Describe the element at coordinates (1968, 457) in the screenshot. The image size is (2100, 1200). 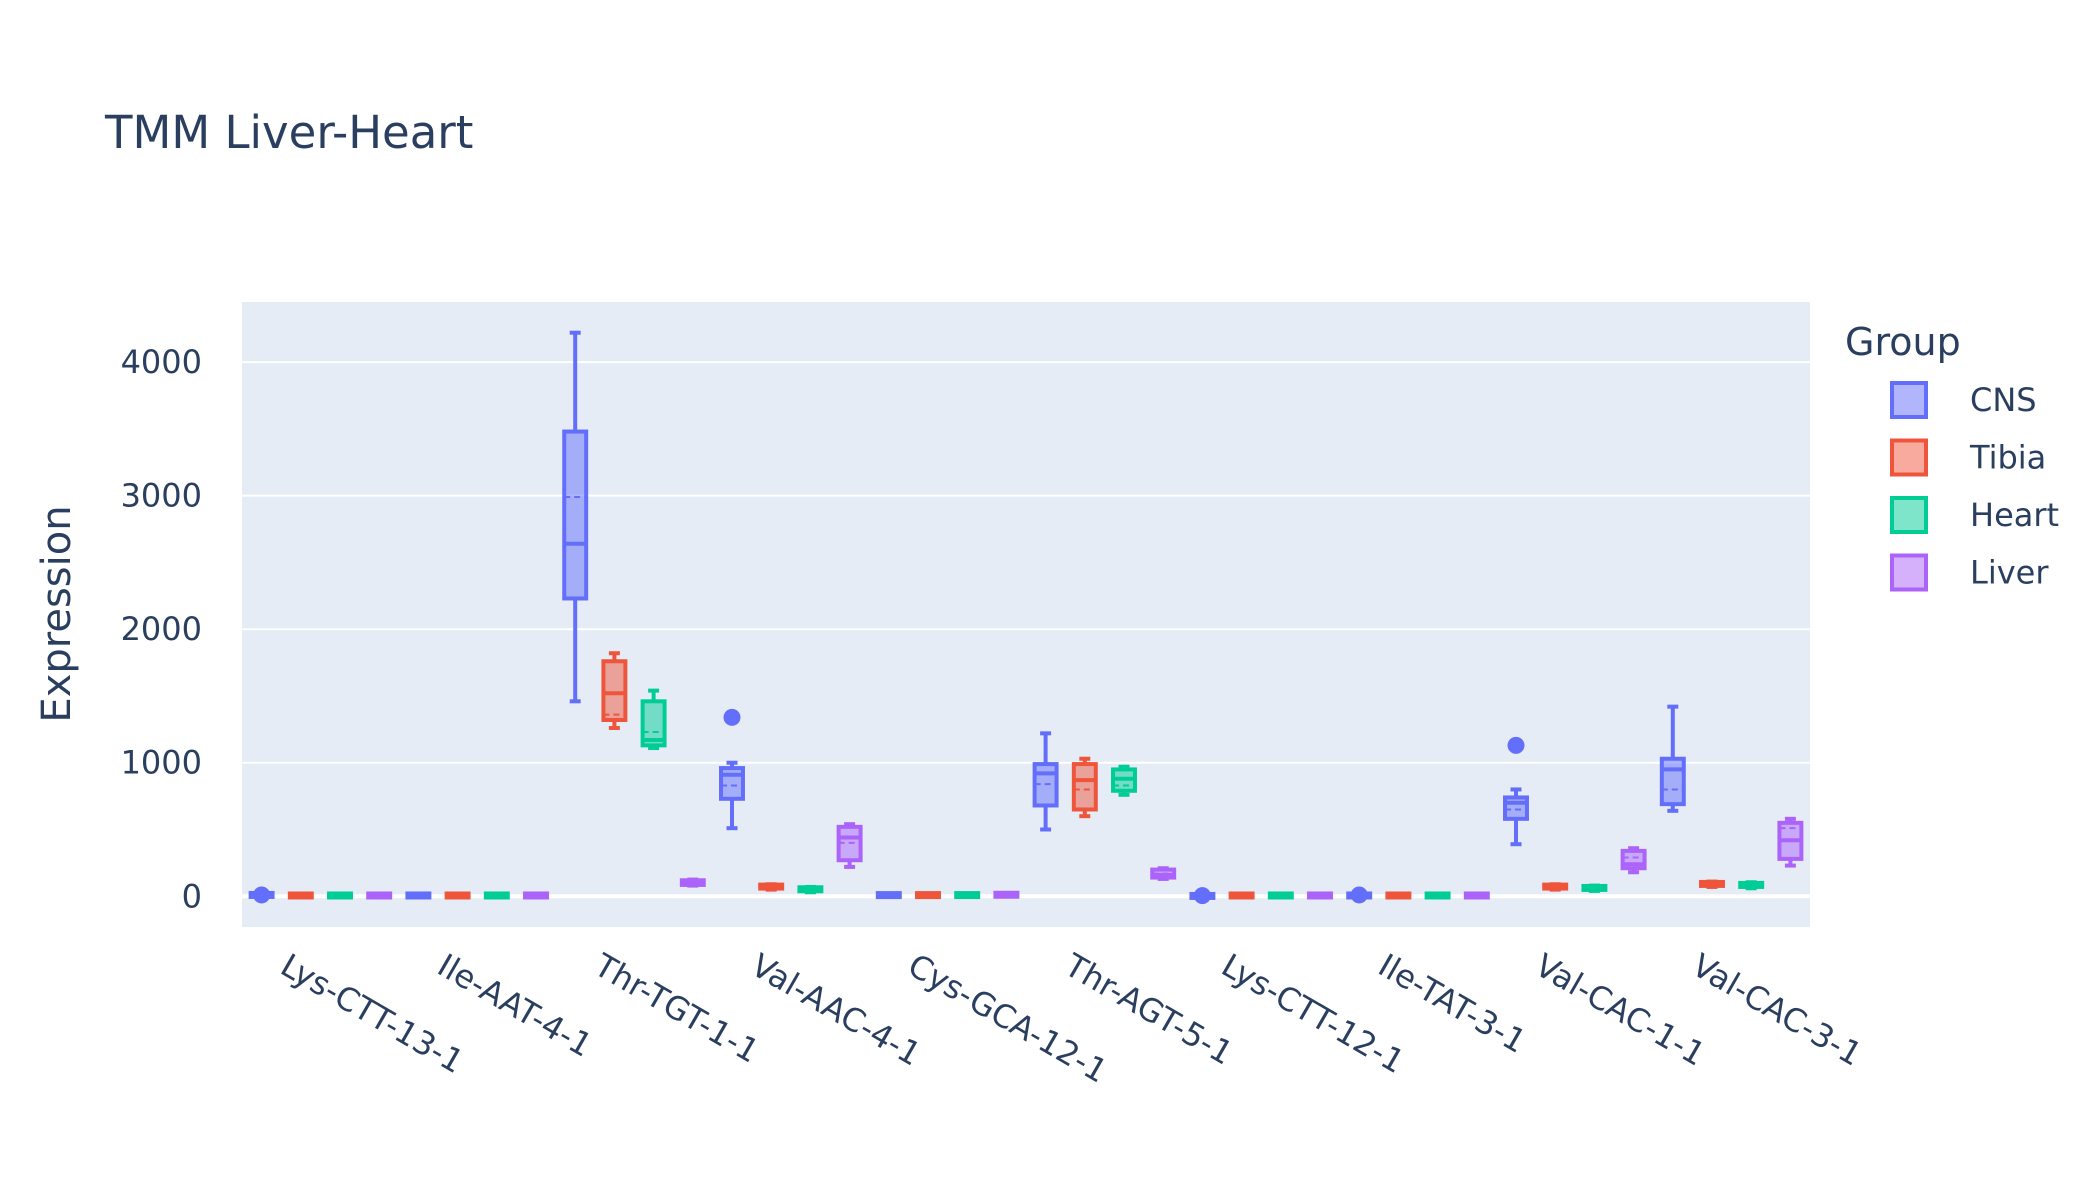
I see `legend-item-tibia: Tibia` at that location.